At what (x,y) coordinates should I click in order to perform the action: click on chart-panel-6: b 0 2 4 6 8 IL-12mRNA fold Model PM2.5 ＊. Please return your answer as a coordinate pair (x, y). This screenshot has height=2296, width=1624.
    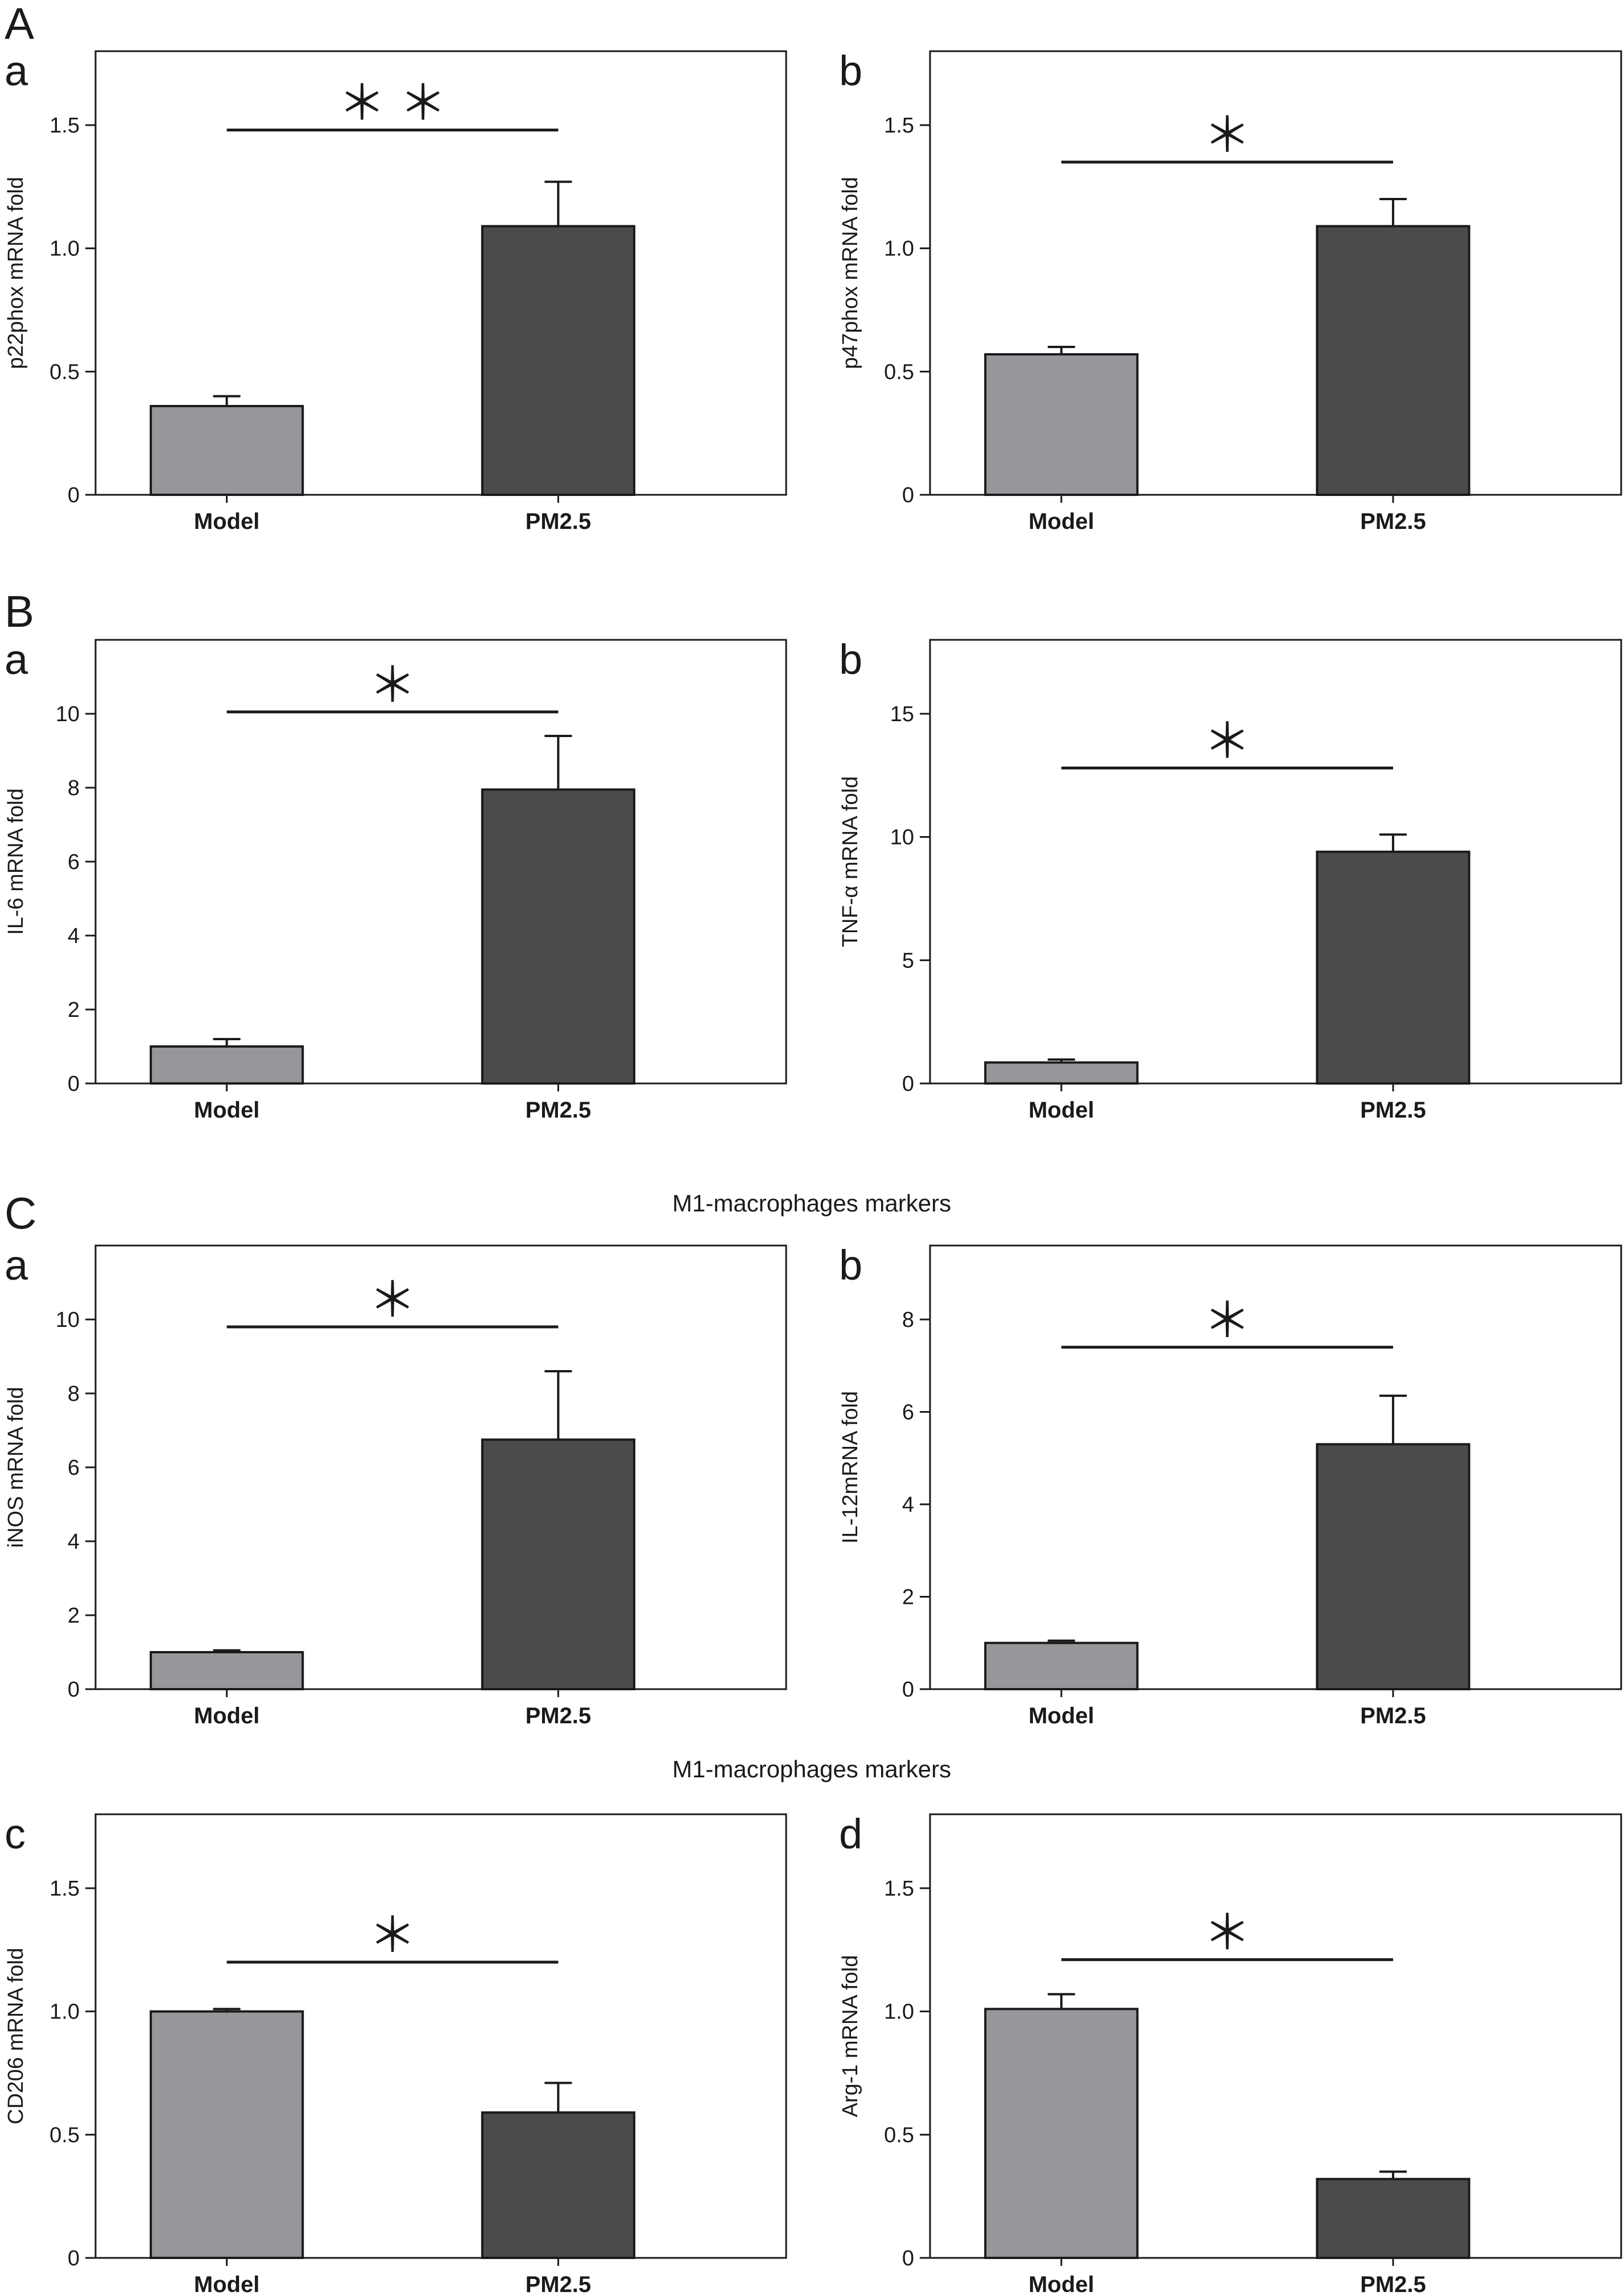
    Looking at the image, I should click on (1230, 1485).